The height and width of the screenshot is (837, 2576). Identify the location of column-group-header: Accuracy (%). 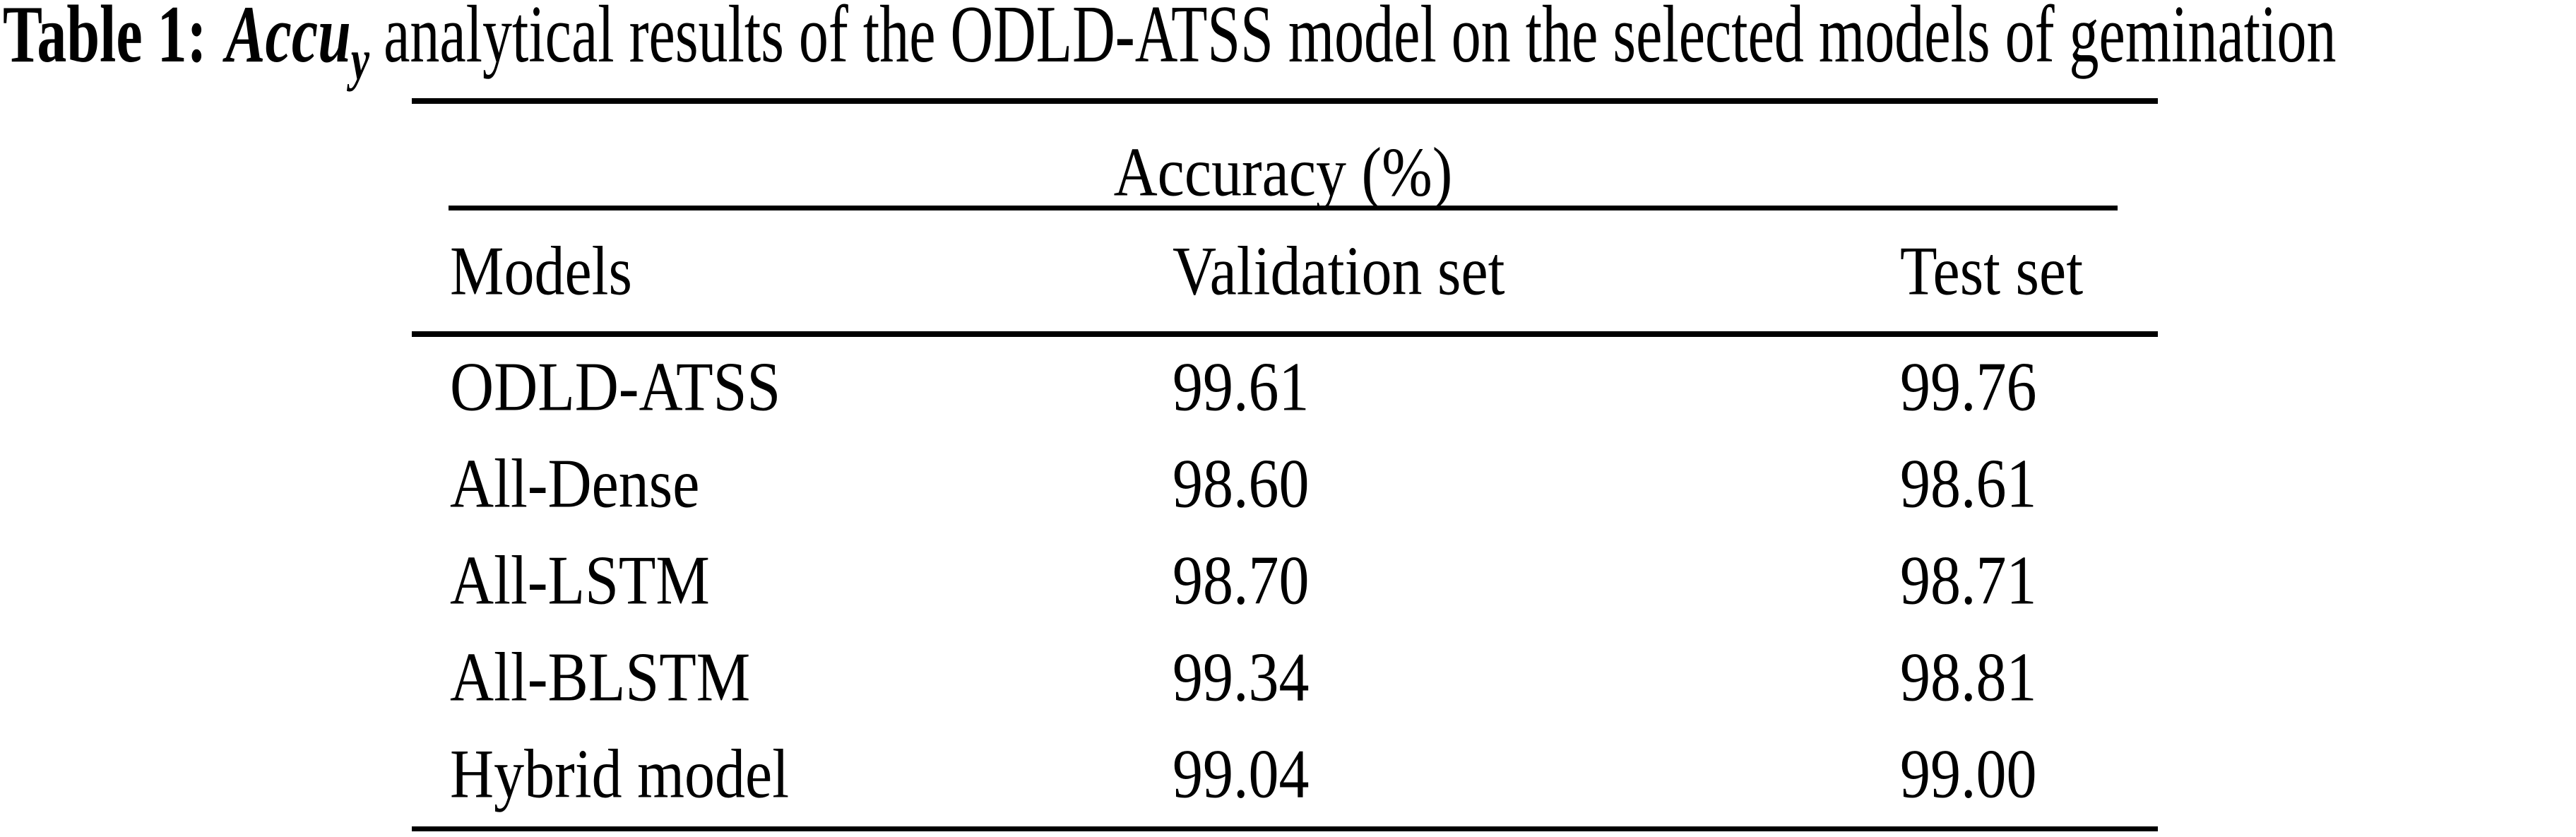
(1283, 171).